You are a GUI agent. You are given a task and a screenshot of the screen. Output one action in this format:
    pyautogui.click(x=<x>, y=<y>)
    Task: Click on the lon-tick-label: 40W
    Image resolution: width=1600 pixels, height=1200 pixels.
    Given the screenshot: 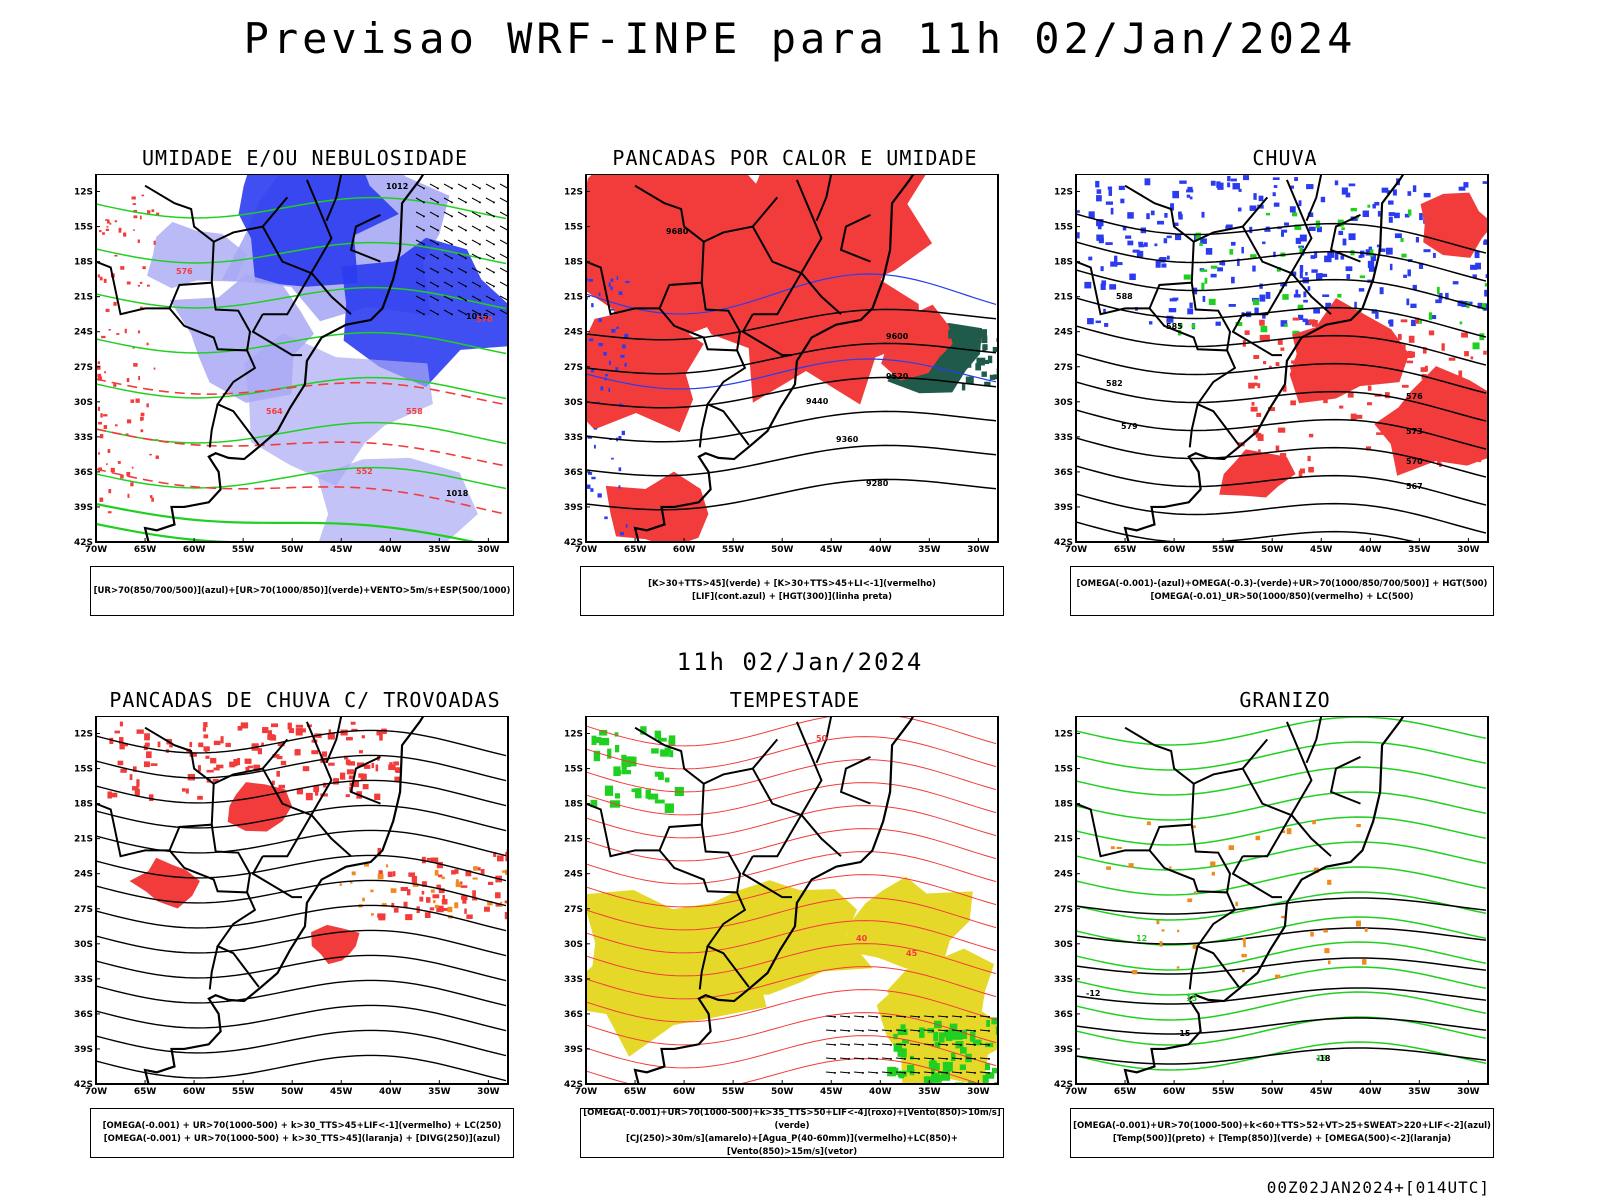 What is the action you would take?
    pyautogui.click(x=1370, y=1092)
    